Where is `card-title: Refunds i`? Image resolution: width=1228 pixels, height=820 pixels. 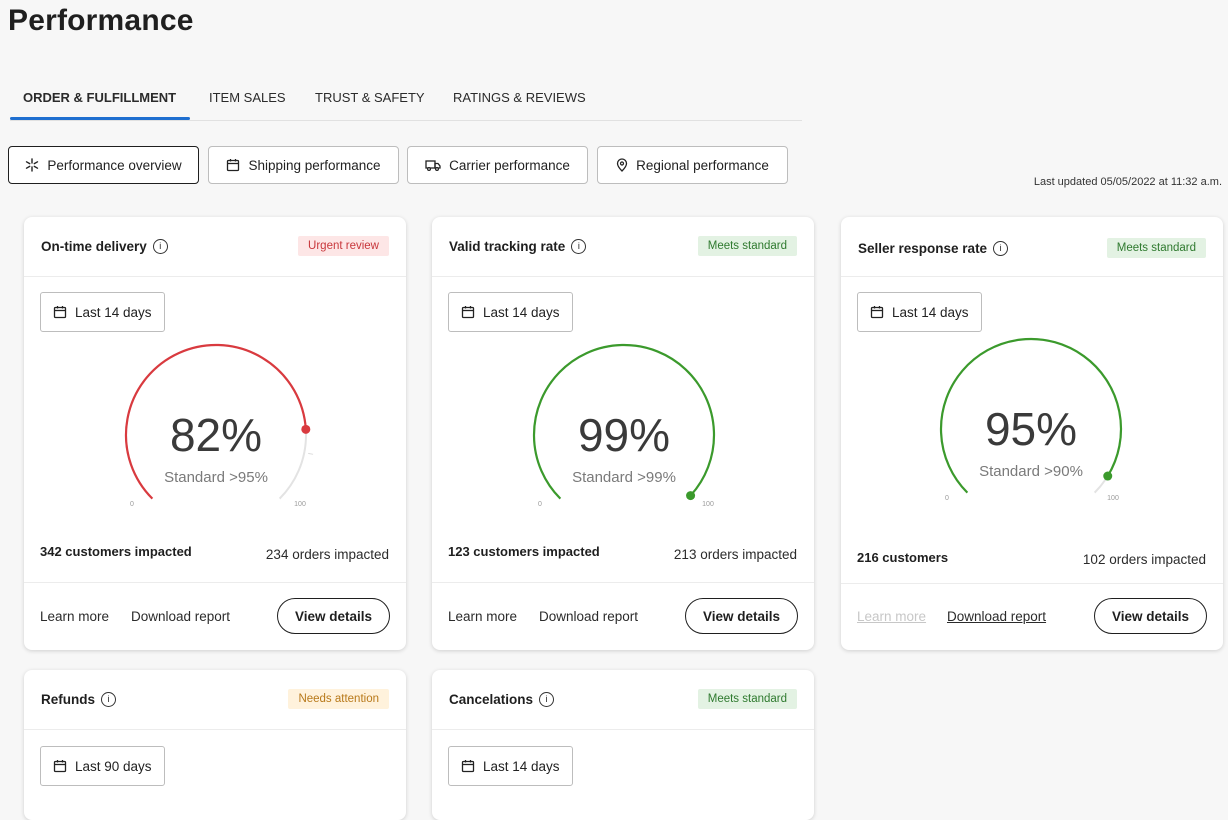 card-title: Refunds i is located at coordinates (78, 699).